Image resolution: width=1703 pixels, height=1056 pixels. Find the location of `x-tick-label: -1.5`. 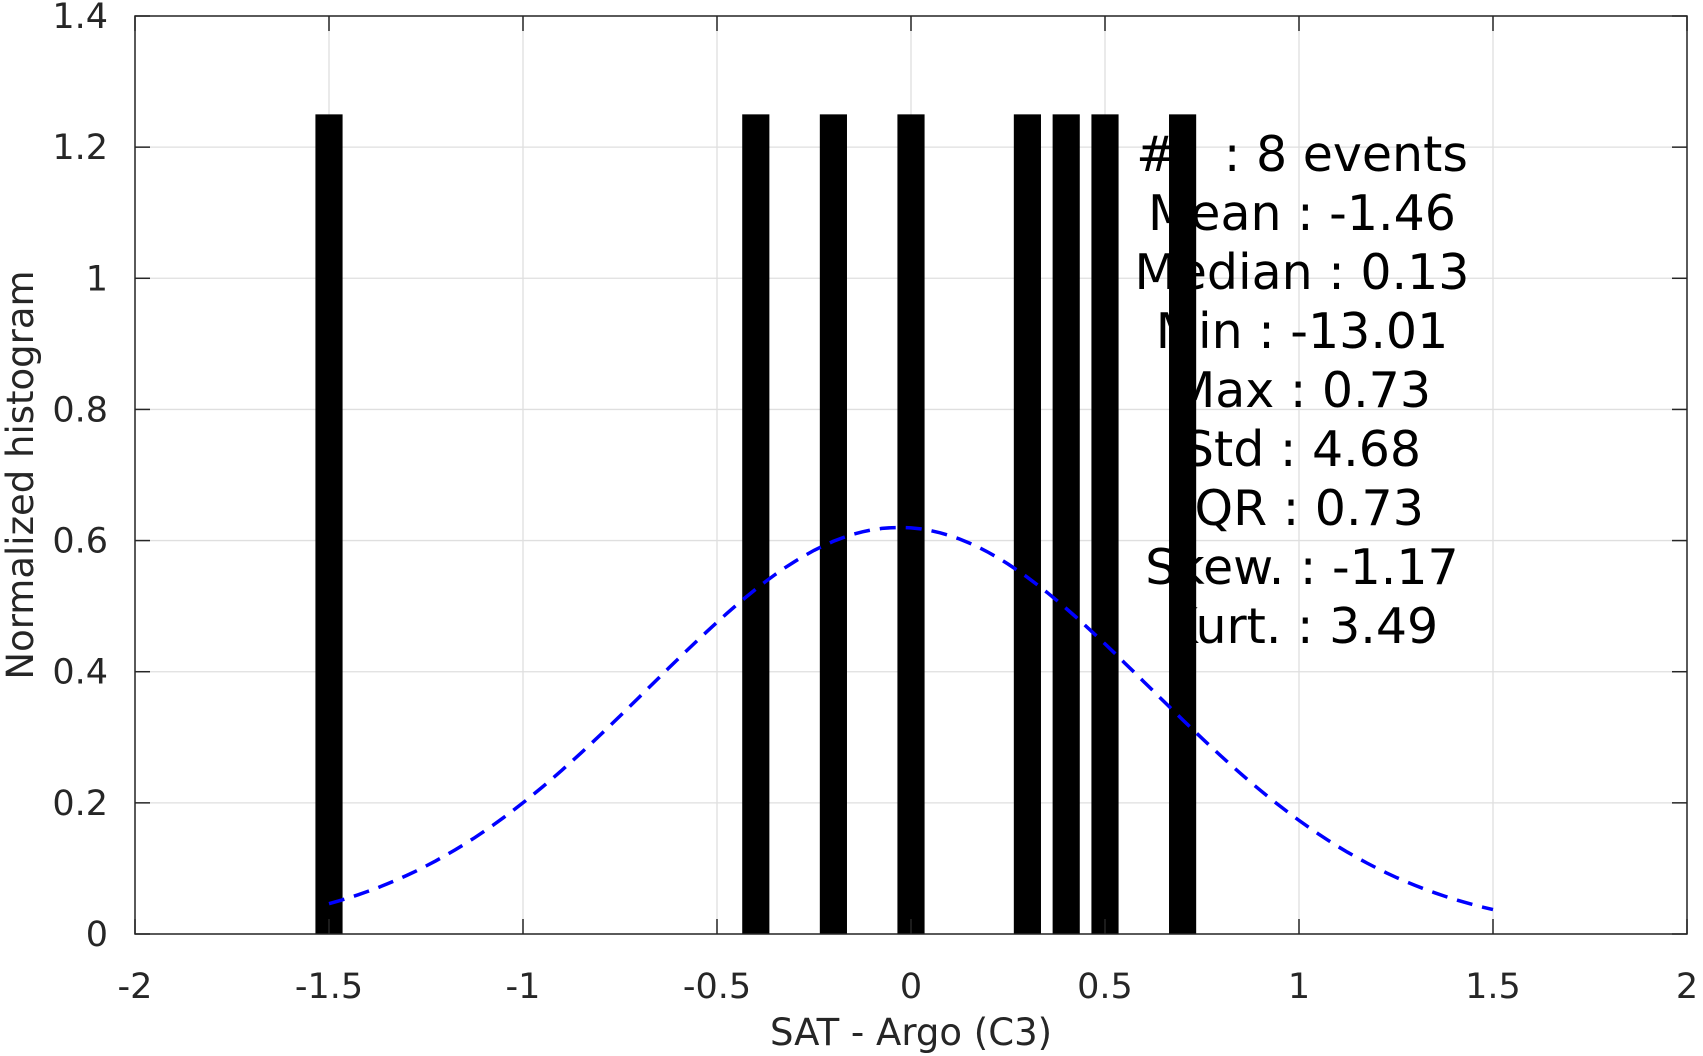

x-tick-label: -1.5 is located at coordinates (329, 987).